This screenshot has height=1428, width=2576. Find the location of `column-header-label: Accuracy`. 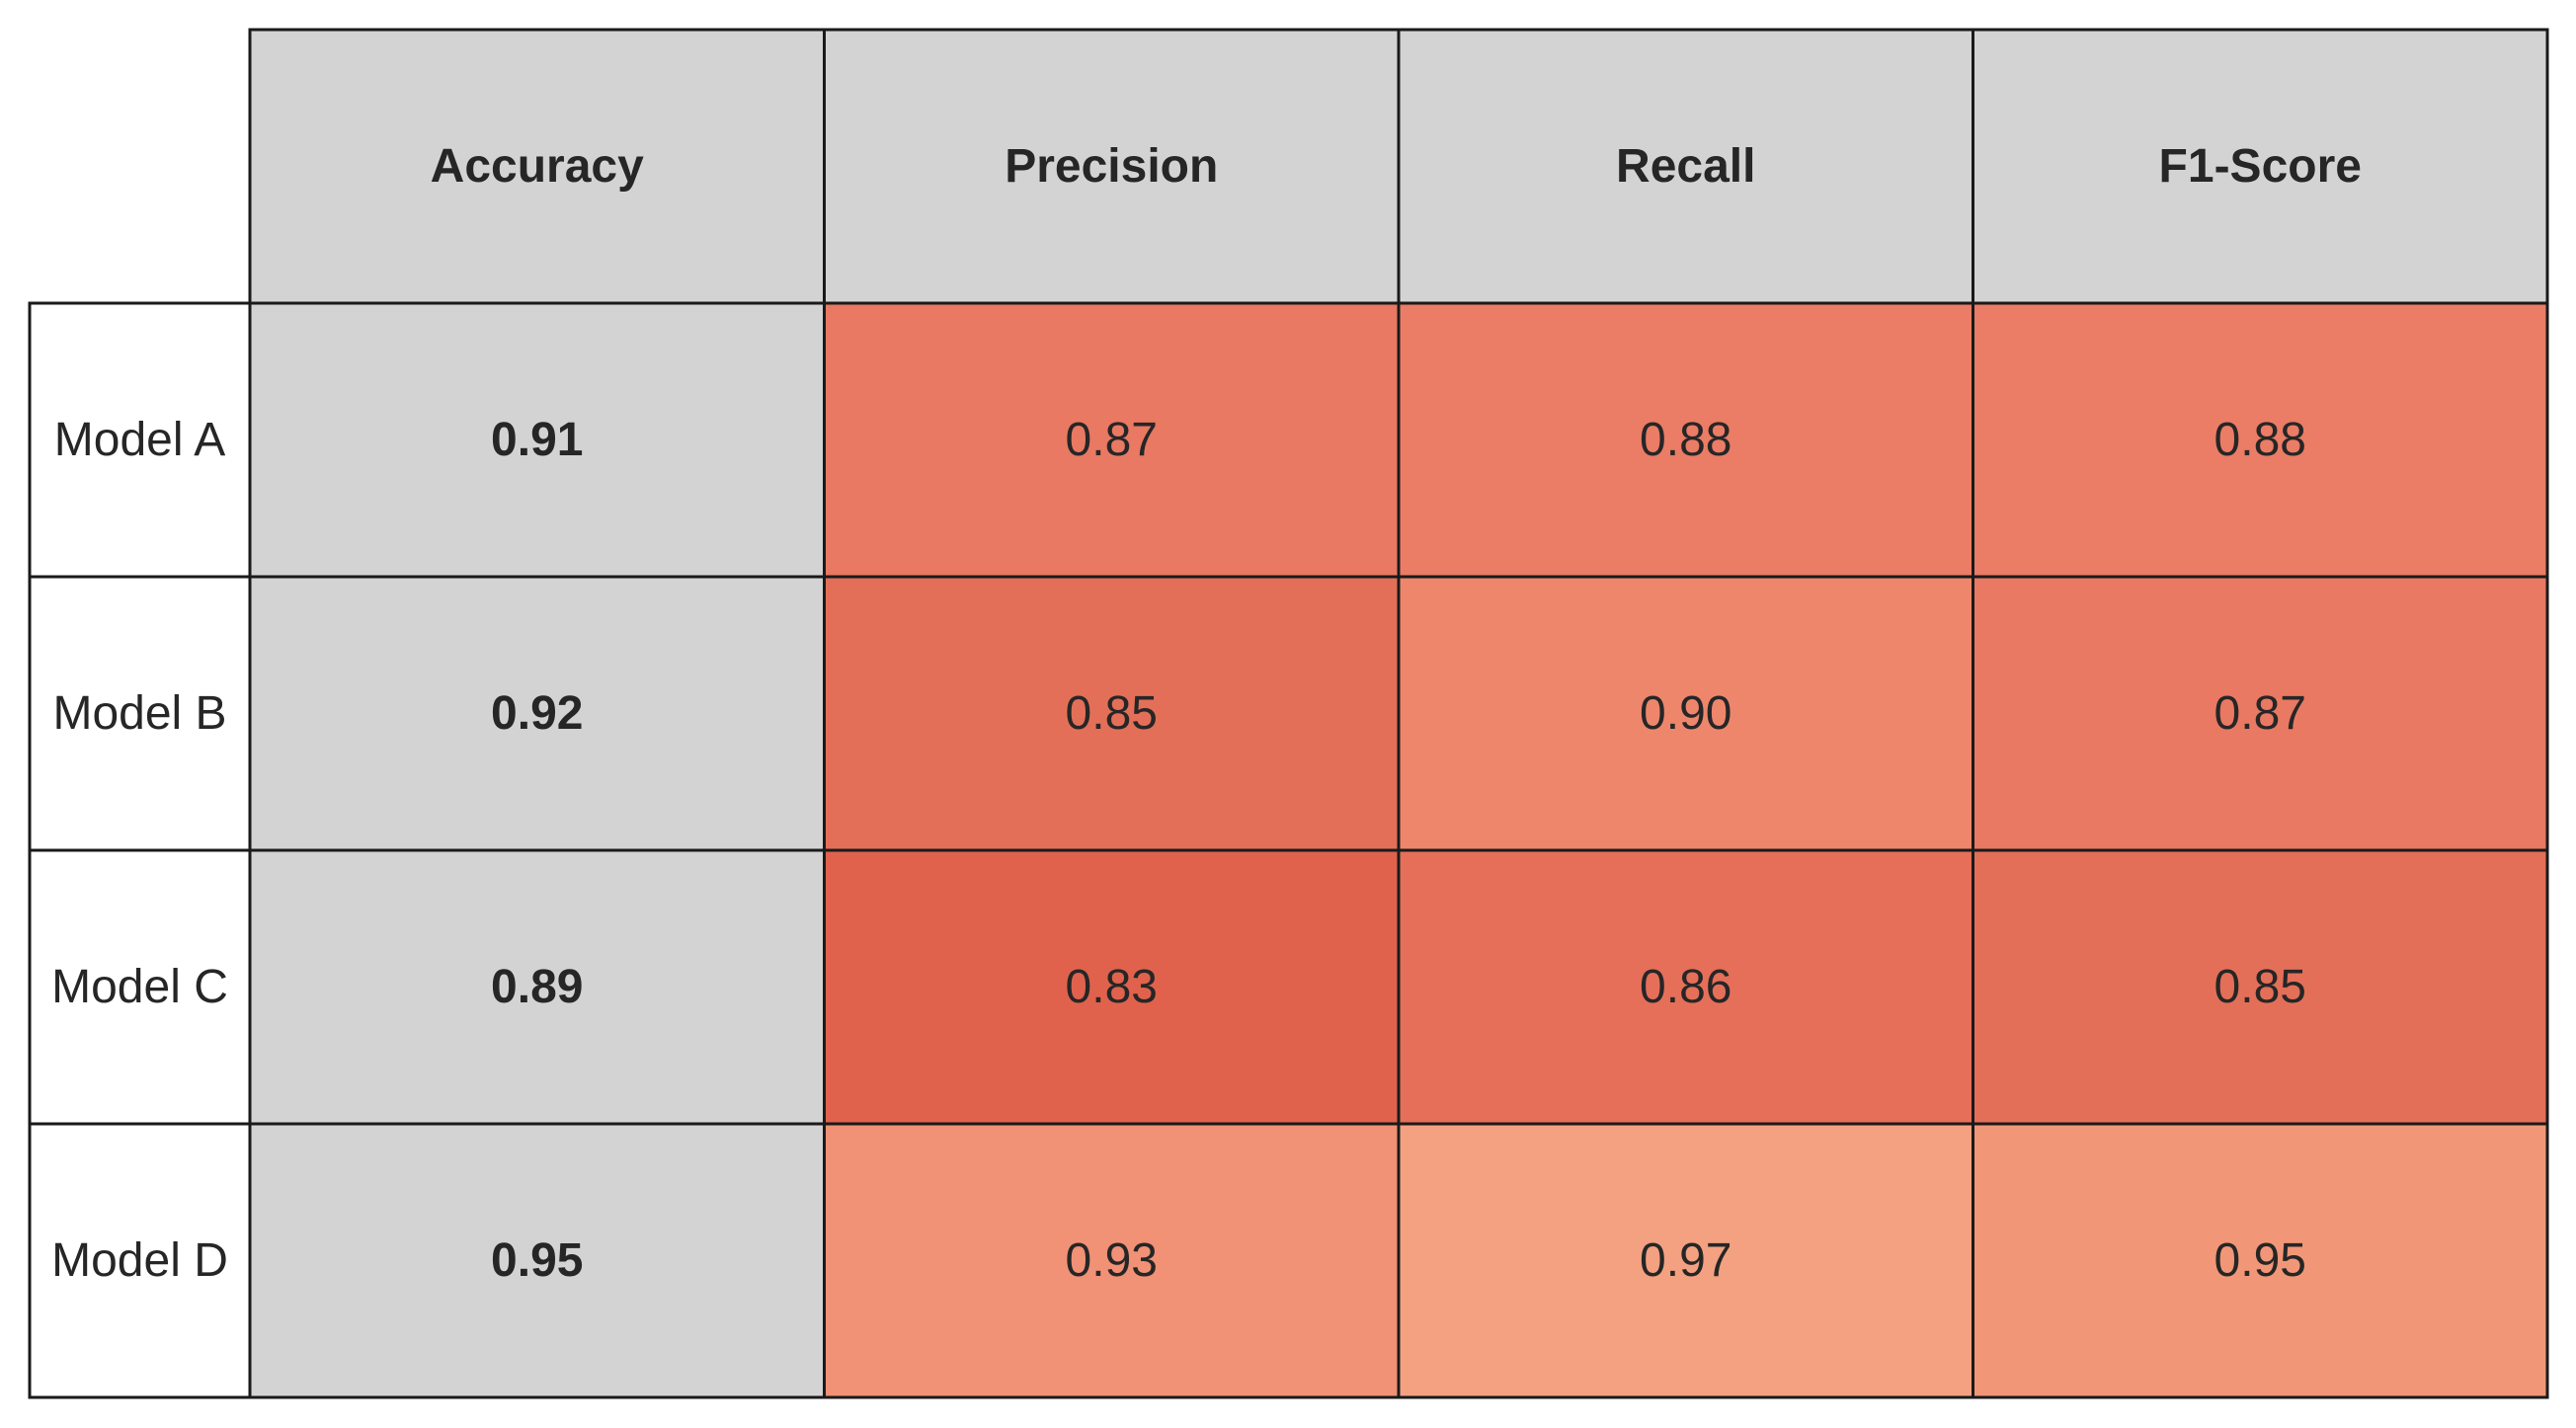

column-header-label: Accuracy is located at coordinates (537, 166).